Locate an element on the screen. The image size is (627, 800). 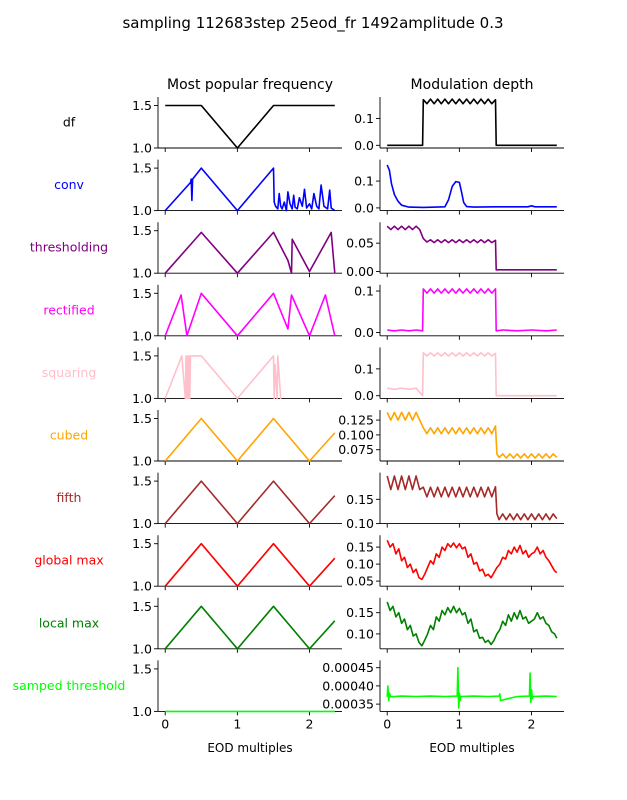
conv-frequency-panel: conv 1.0 1.5 is located at coordinates (198, 188).